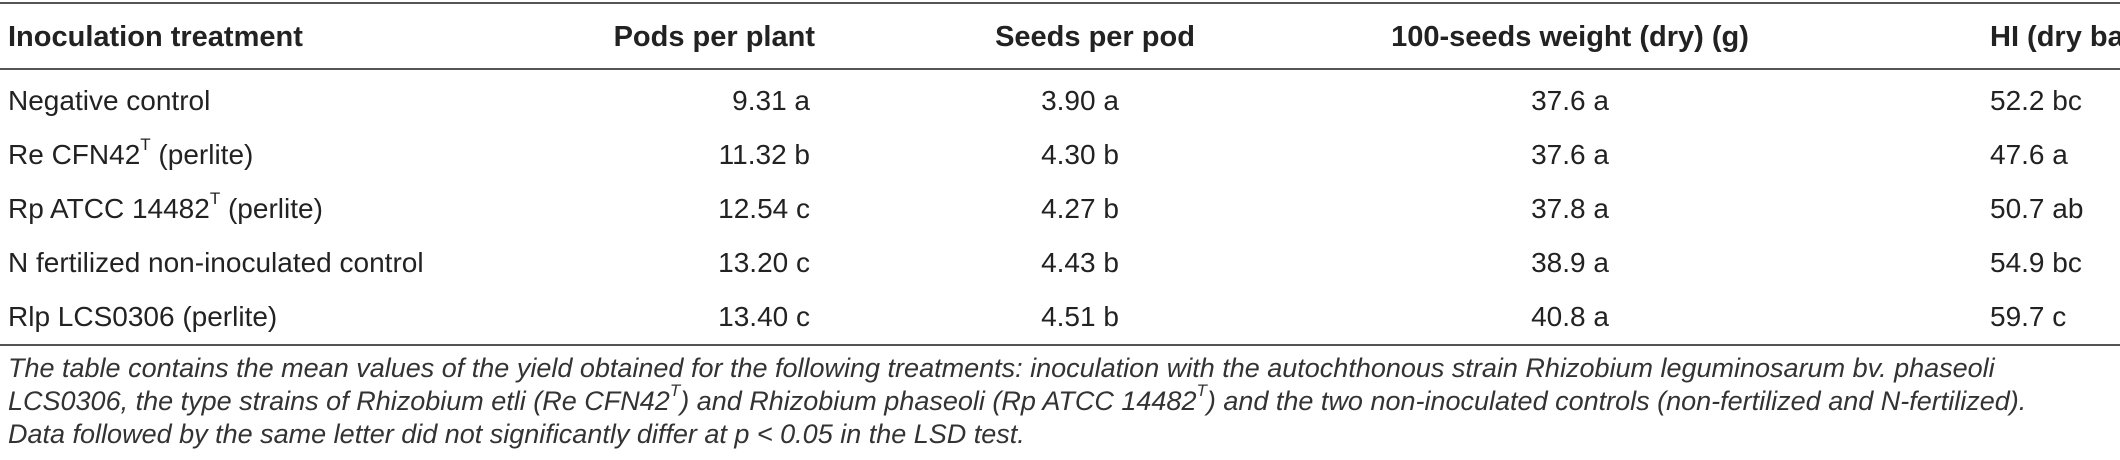 The width and height of the screenshot is (2120, 460). Describe the element at coordinates (1060, 3) in the screenshot. I see `table-top-rule` at that location.